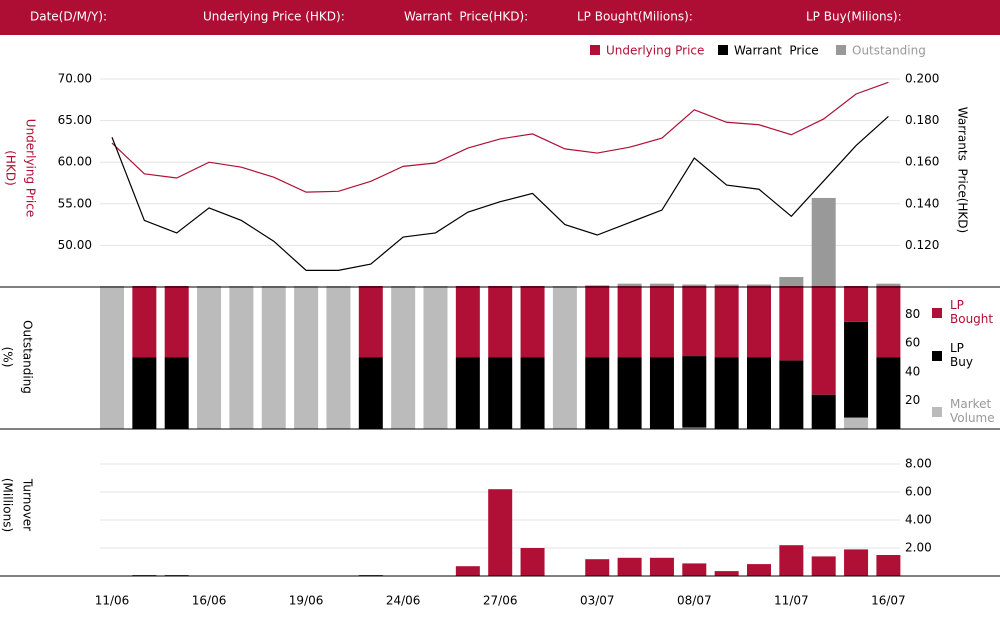 This screenshot has width=1000, height=620. I want to click on y-tick-label: 60, so click(912, 343).